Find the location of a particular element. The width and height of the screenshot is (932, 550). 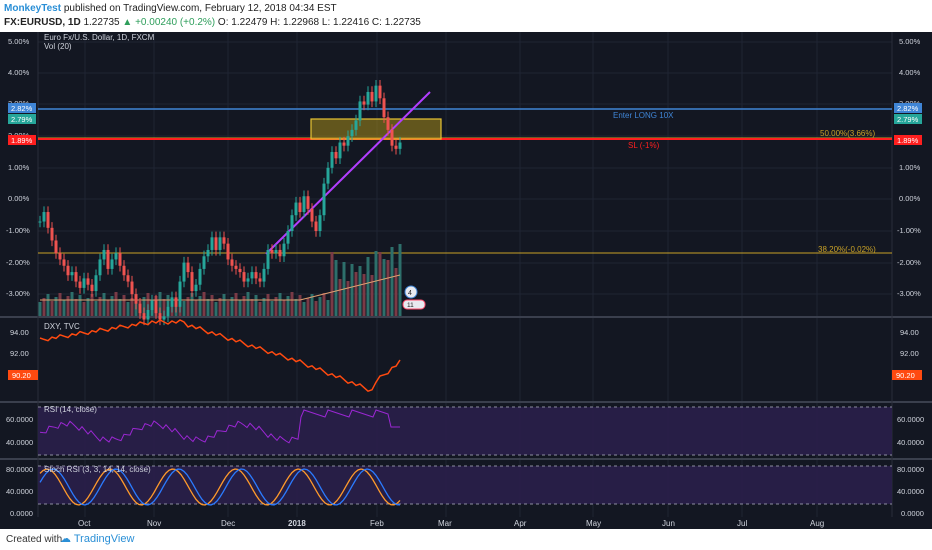

svg-text: 2.79% is located at coordinates (908, 119).